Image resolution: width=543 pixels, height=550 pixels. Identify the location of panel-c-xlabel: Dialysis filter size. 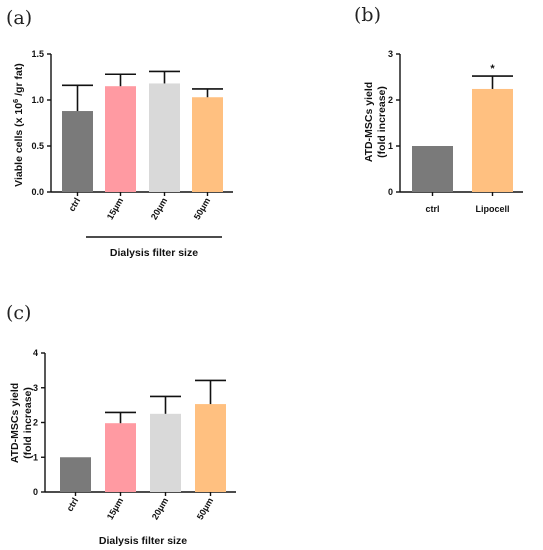
(143, 541).